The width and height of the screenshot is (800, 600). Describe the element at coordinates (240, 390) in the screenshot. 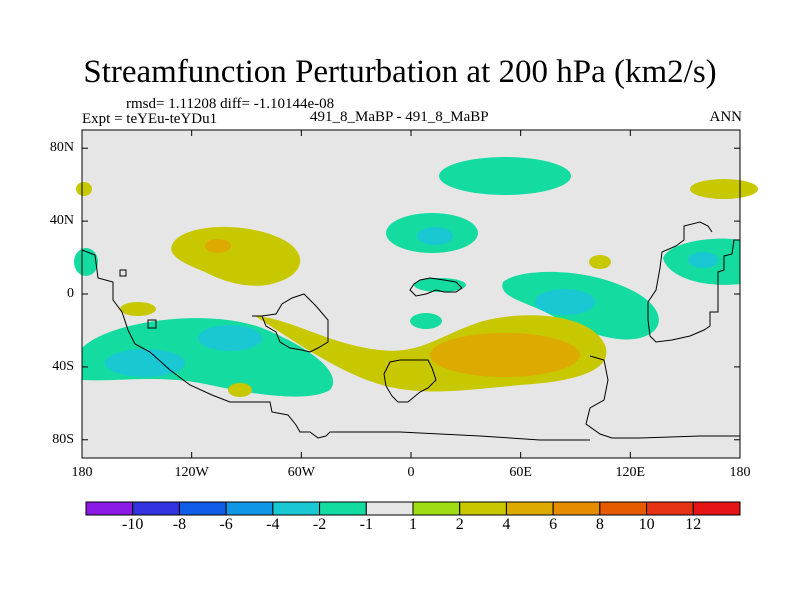

I see `region-blob-south-pacific` at that location.